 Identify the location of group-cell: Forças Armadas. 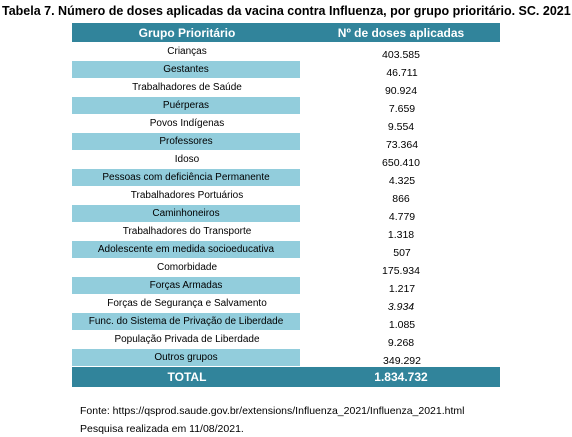
(188, 285).